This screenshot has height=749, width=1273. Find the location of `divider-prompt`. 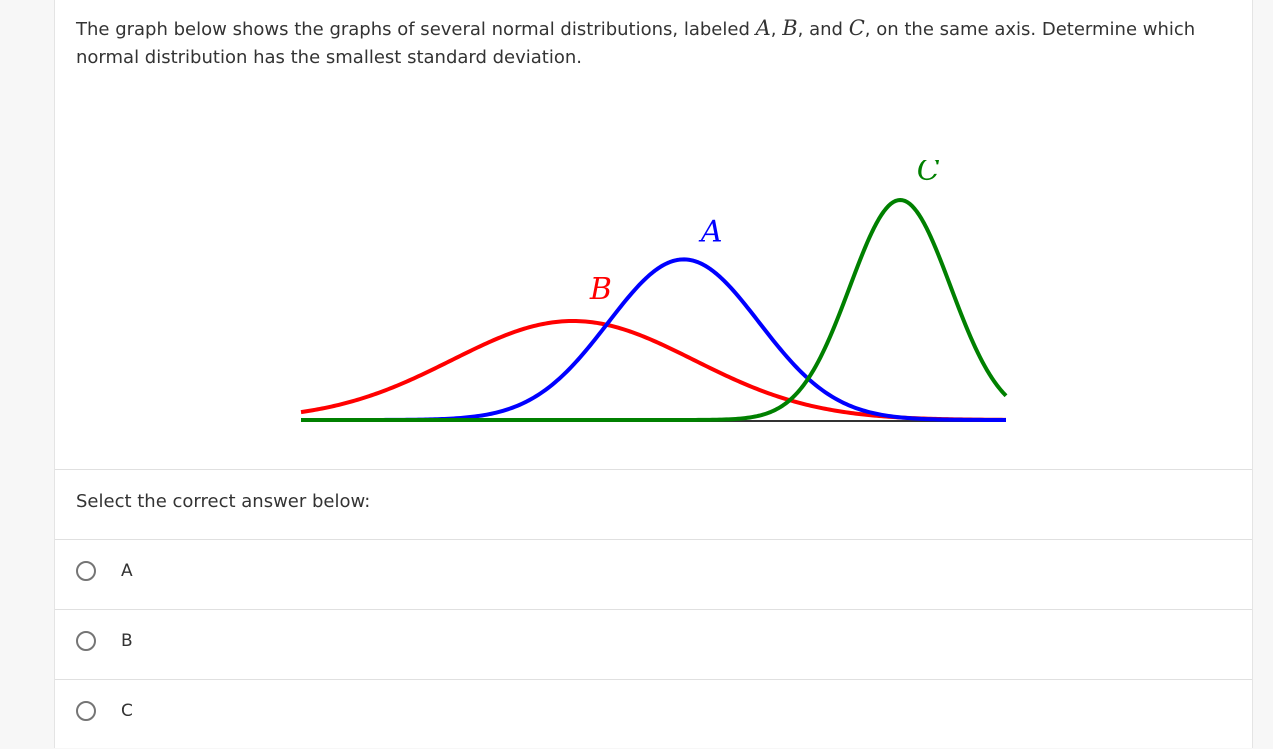

divider-prompt is located at coordinates (653, 539).